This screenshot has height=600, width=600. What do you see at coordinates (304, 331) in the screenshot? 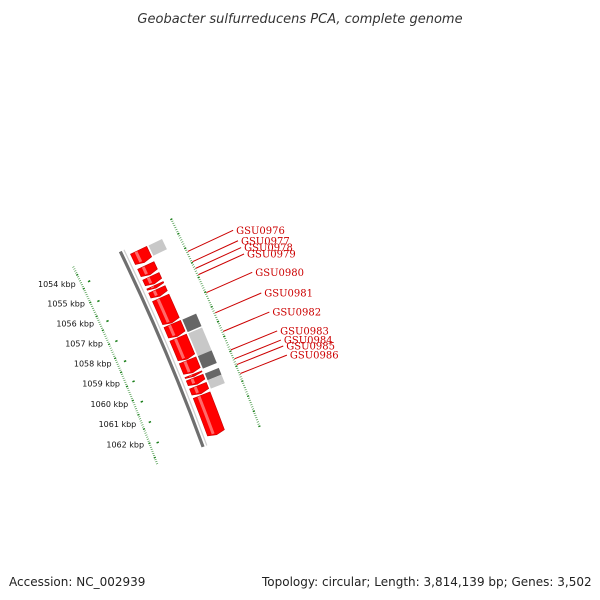
I see `gene-label: GSU0983` at bounding box center [304, 331].